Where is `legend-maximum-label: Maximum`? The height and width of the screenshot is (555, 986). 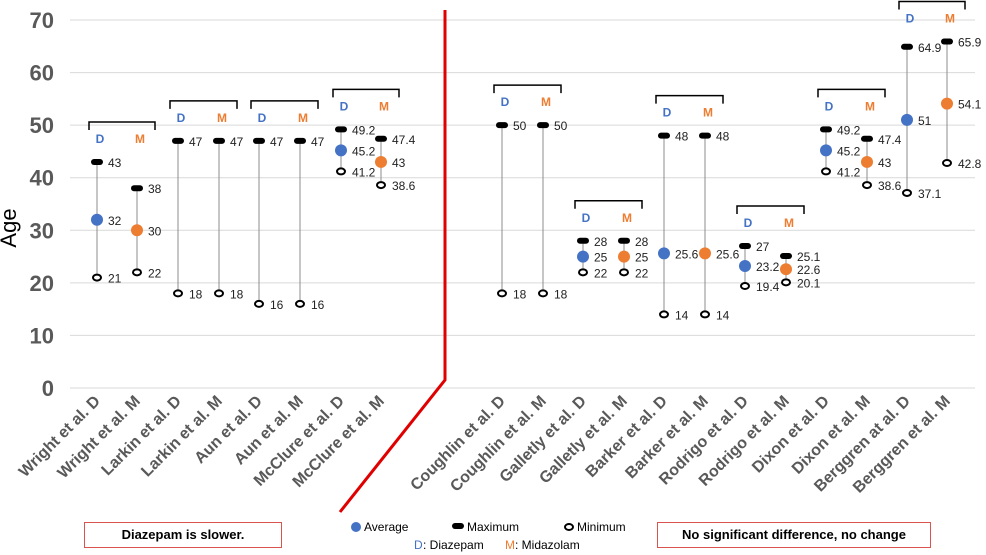 legend-maximum-label: Maximum is located at coordinates (493, 527).